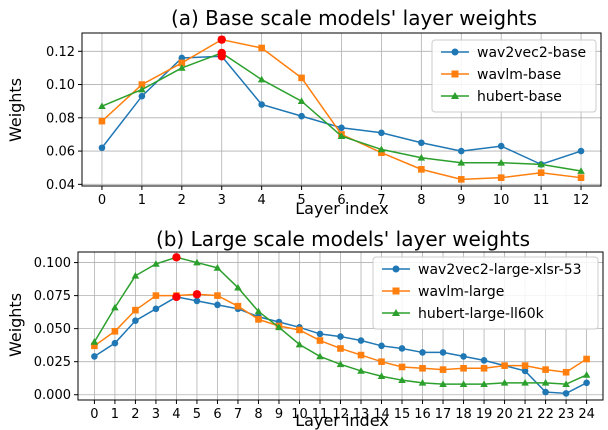 This screenshot has height=430, width=608. What do you see at coordinates (461, 292) in the screenshot?
I see `legend-label: wavlm-large` at bounding box center [461, 292].